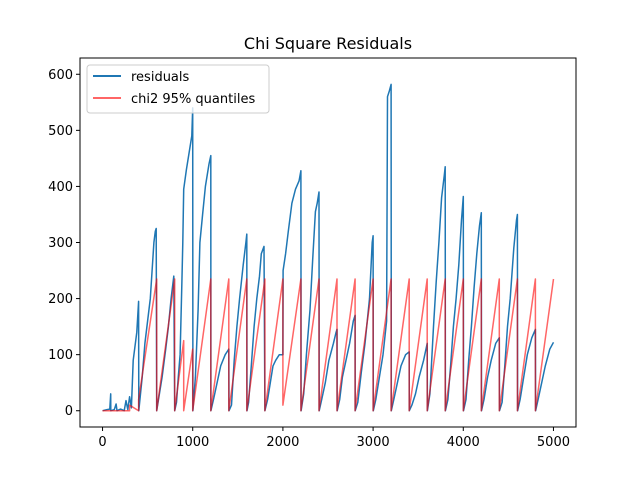  Describe the element at coordinates (102, 442) in the screenshot. I see `x-tick-label: 0` at that location.